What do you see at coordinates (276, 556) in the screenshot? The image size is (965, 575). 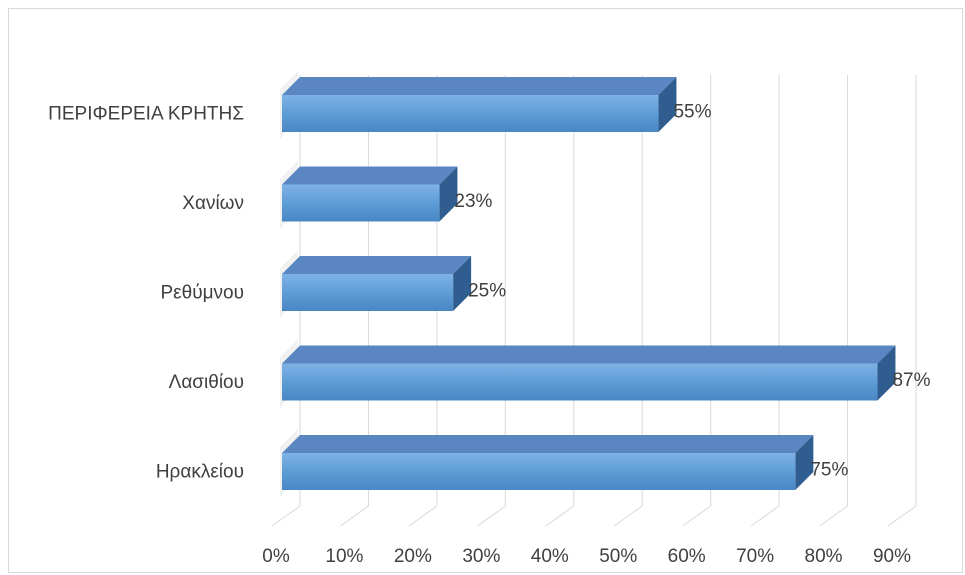 I see `x-tick-label: 0%` at bounding box center [276, 556].